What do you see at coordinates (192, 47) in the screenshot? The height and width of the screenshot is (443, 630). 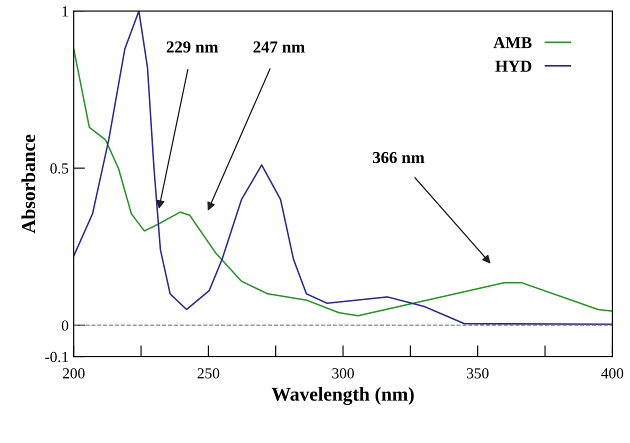 I see `annotation: 229 nm` at bounding box center [192, 47].